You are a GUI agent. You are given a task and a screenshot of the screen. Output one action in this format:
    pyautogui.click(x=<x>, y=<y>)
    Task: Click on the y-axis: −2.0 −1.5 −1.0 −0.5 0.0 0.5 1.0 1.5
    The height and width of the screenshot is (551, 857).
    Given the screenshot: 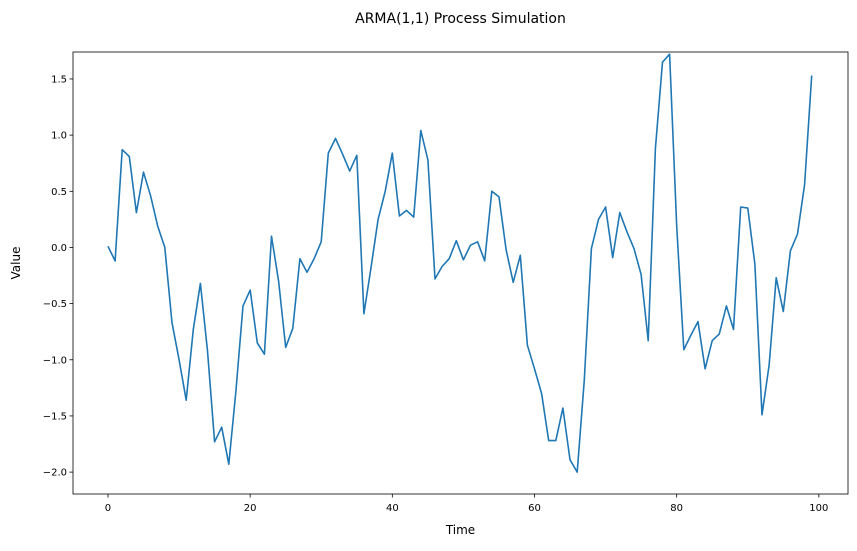 What is the action you would take?
    pyautogui.click(x=58, y=276)
    